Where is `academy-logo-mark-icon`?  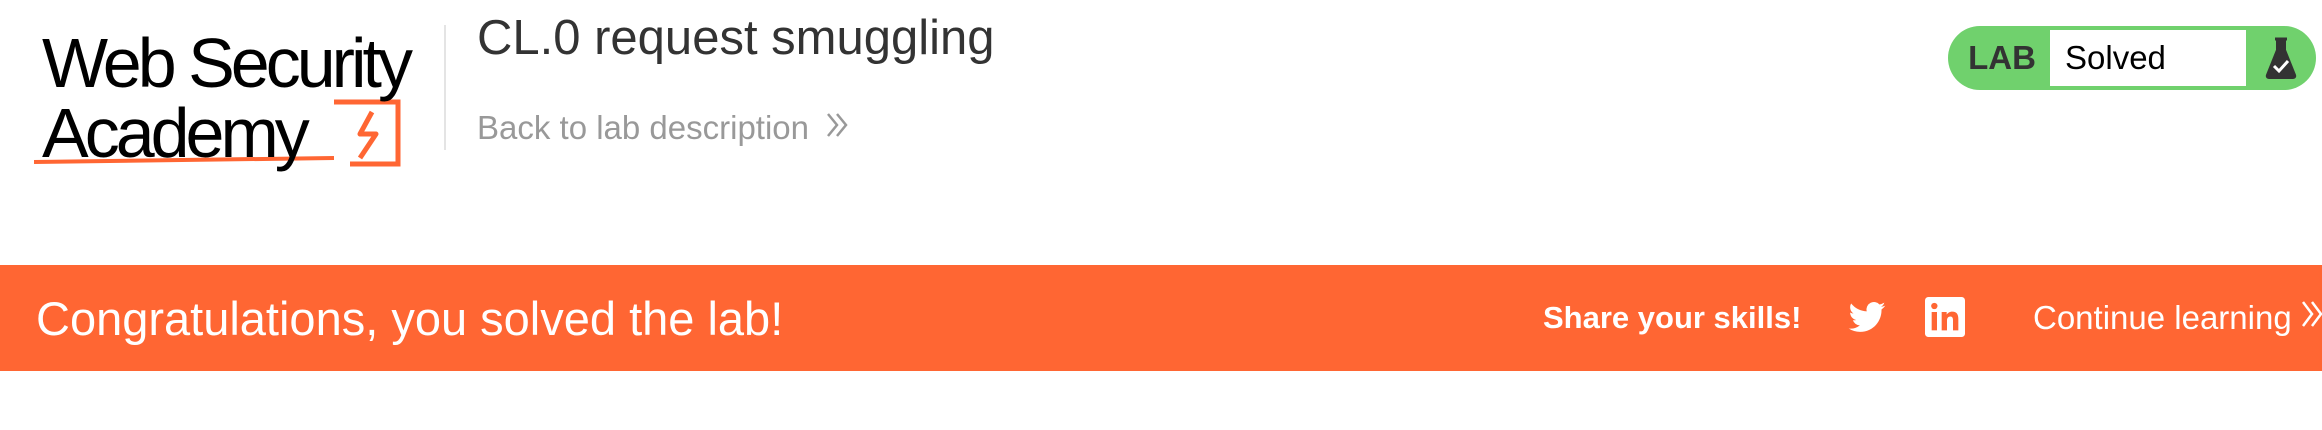
academy-logo-mark-icon is located at coordinates (217, 133).